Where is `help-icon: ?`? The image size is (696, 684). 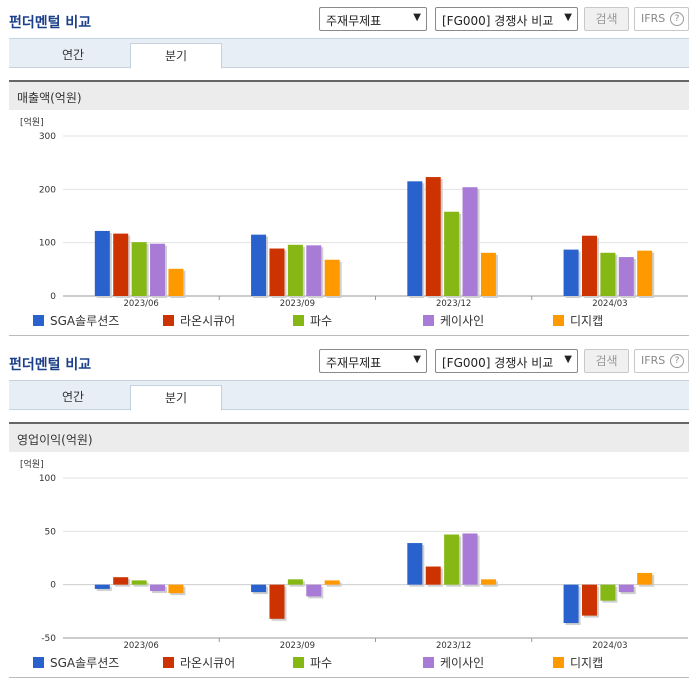 help-icon: ? is located at coordinates (677, 19).